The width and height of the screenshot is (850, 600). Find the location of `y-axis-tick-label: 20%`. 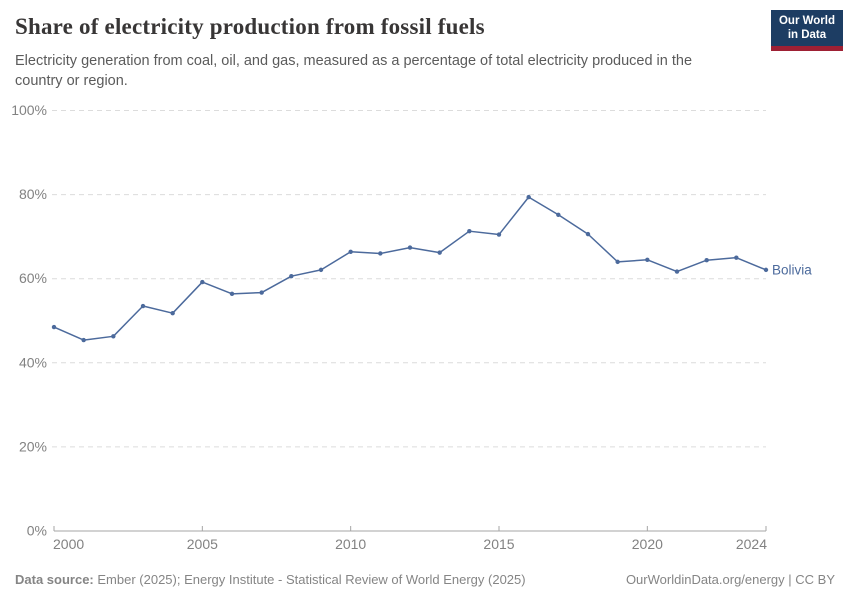

y-axis-tick-label: 20% is located at coordinates (33, 446).